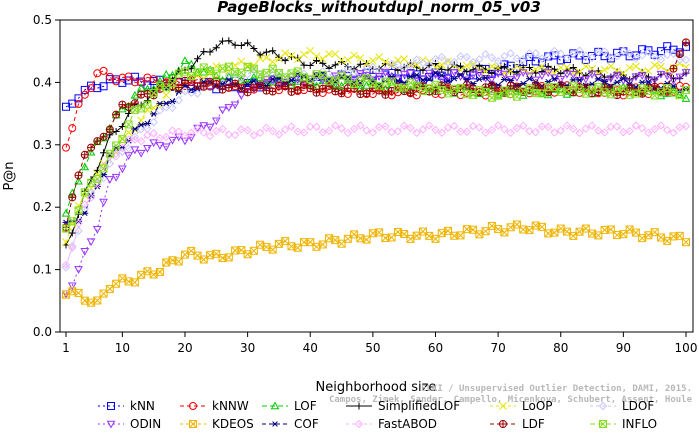 Image resolution: width=699 pixels, height=434 pixels. Describe the element at coordinates (42, 20) in the screenshot. I see `y-tick-label: 0.5` at that location.